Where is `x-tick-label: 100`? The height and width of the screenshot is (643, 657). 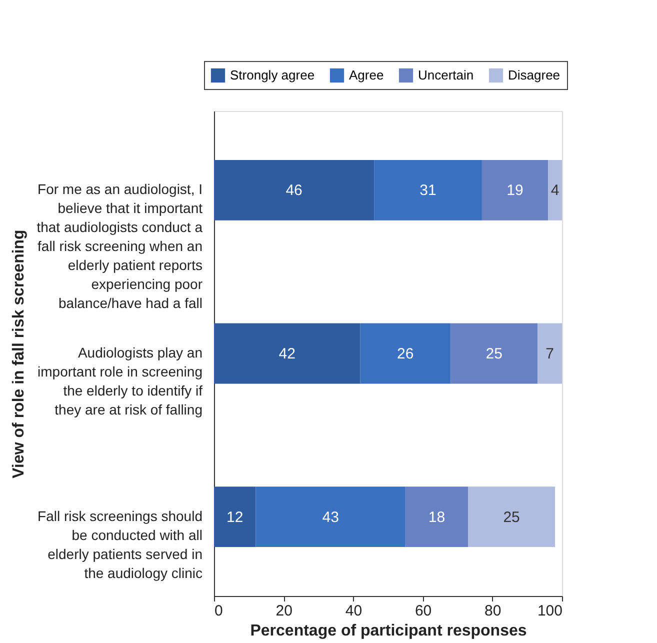
x-tick-label: 100 is located at coordinates (549, 611).